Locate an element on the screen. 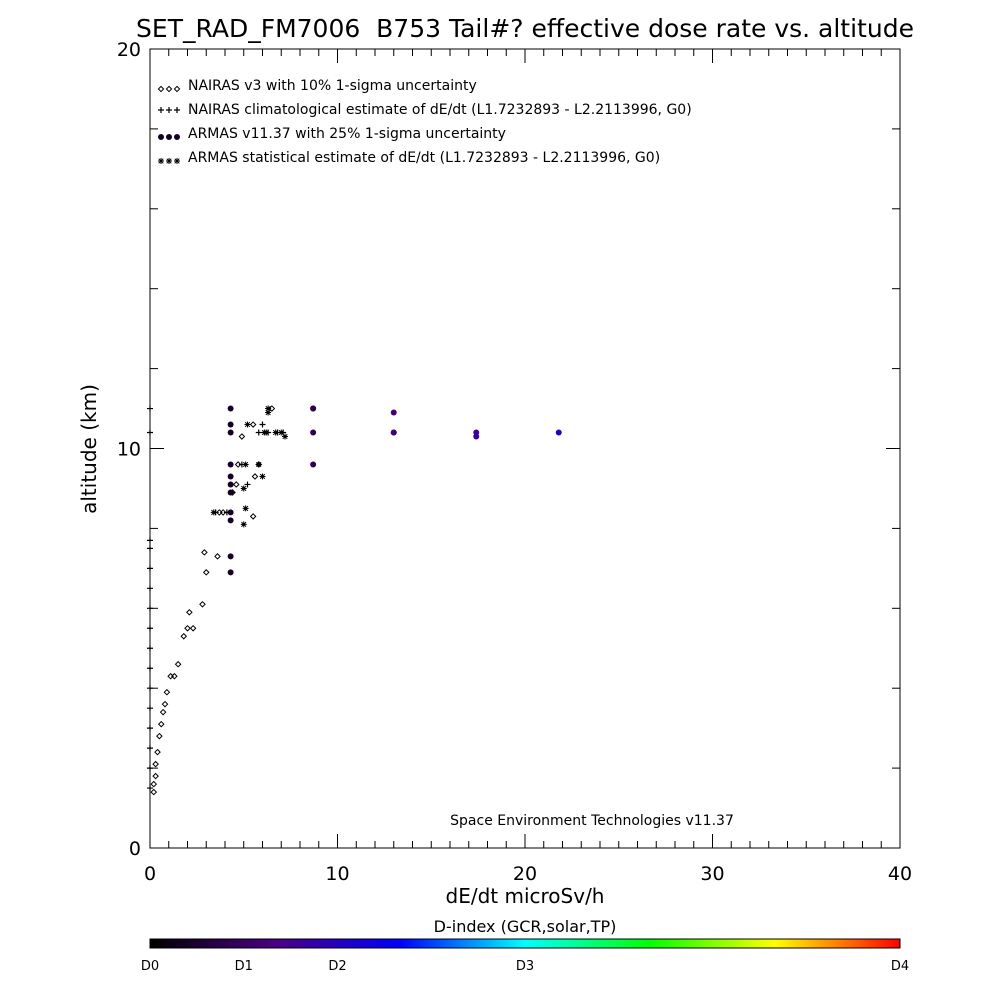 The width and height of the screenshot is (1000, 1000). y-tick-label: 10 is located at coordinates (129, 450).